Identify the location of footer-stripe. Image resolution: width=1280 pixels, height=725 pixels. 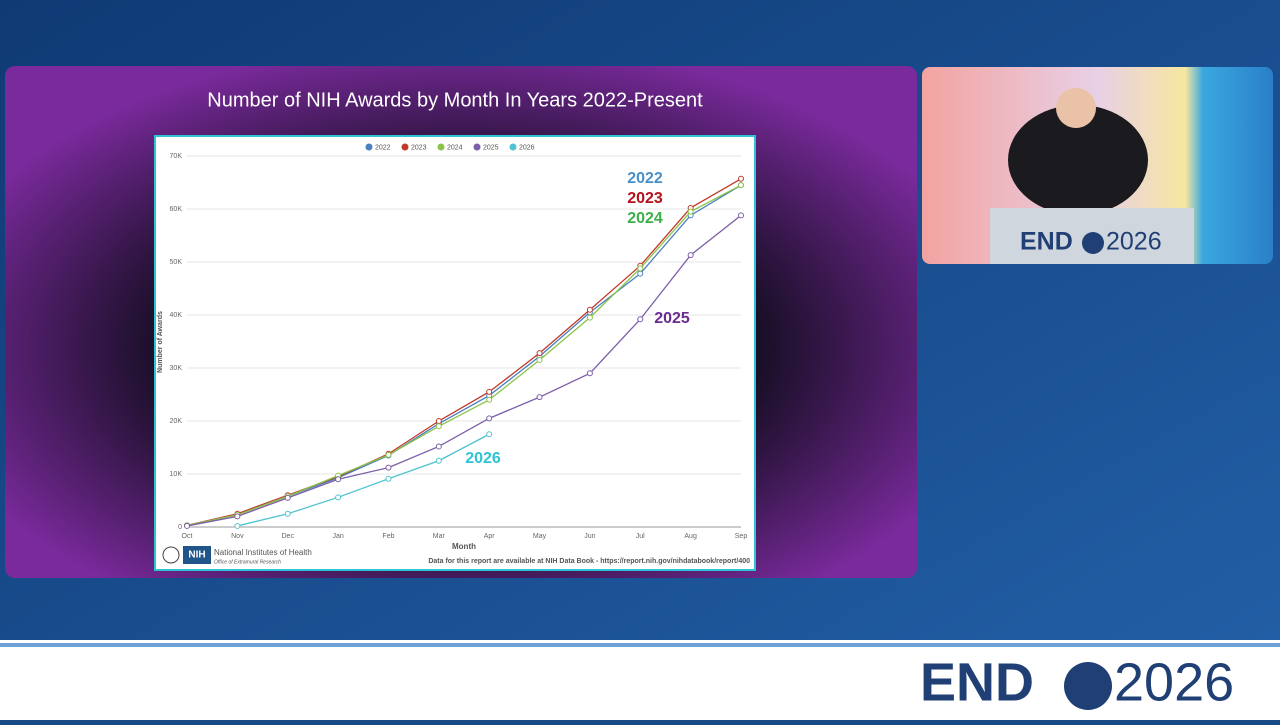
(640, 645).